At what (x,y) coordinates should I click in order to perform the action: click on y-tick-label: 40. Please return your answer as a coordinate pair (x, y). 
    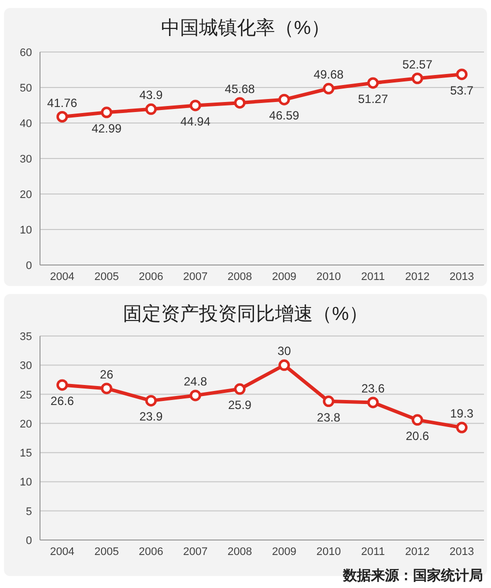
    Looking at the image, I should click on (26, 124).